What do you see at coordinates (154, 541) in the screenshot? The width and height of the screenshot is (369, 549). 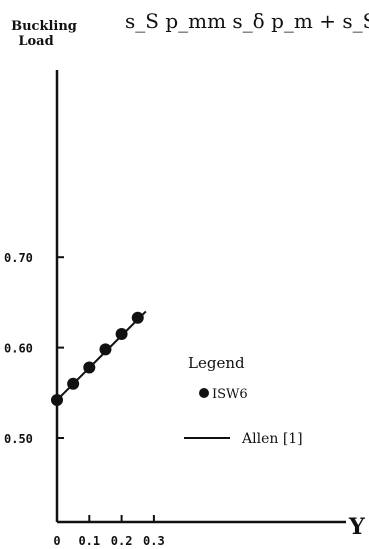 I see `x-tick-label: 0.3` at bounding box center [154, 541].